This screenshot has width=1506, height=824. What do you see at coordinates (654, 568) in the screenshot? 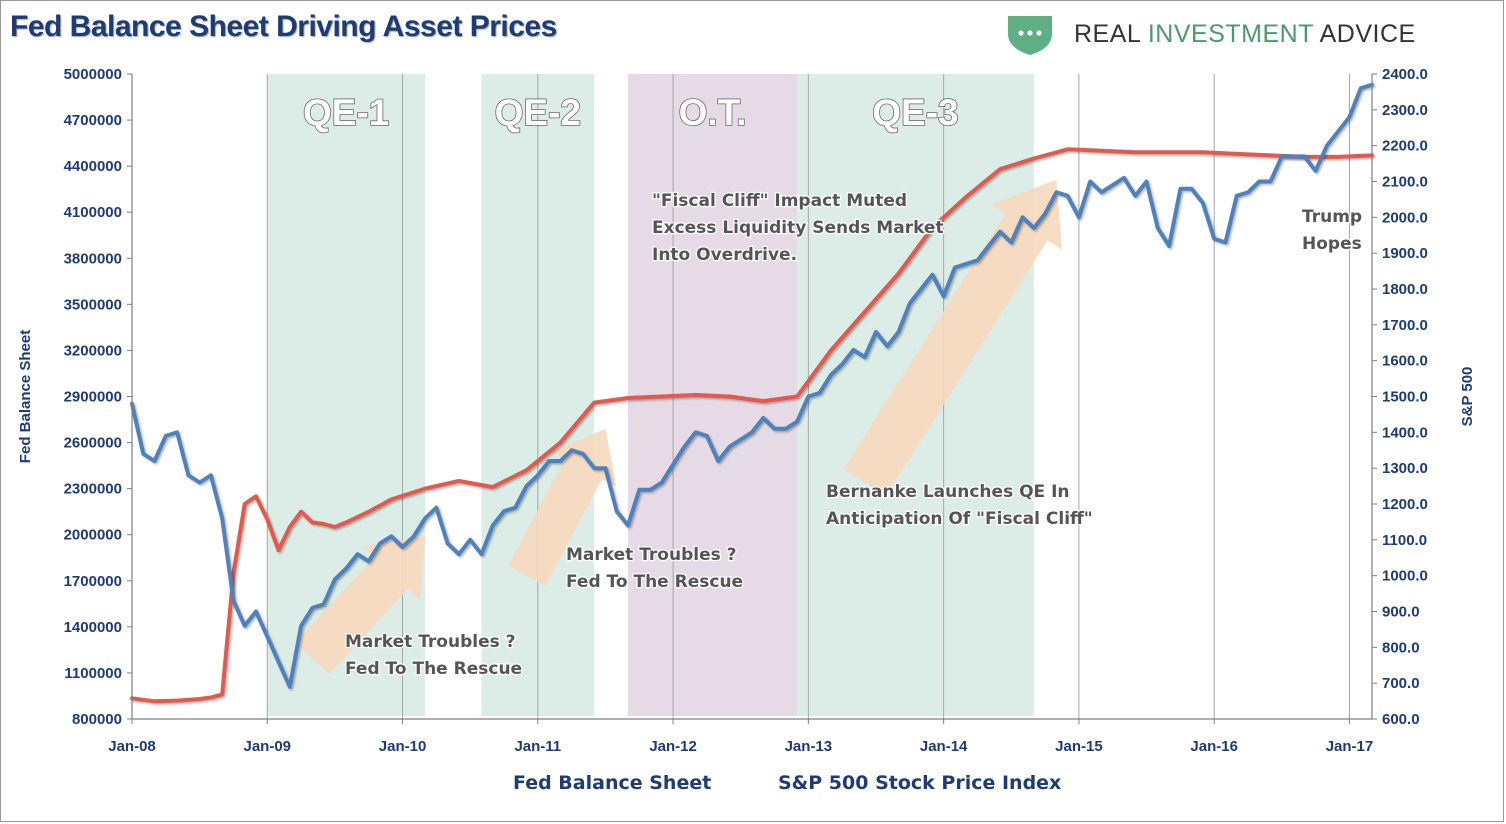
I see `annotation-qe2: Market Troubles ? Fed To The Rescue` at bounding box center [654, 568].